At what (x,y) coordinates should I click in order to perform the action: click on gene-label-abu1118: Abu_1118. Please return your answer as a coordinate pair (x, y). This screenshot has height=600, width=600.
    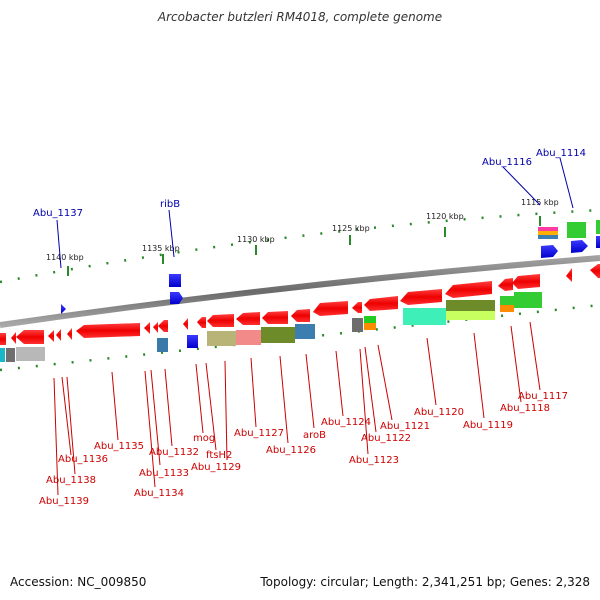
    Looking at the image, I should click on (525, 408).